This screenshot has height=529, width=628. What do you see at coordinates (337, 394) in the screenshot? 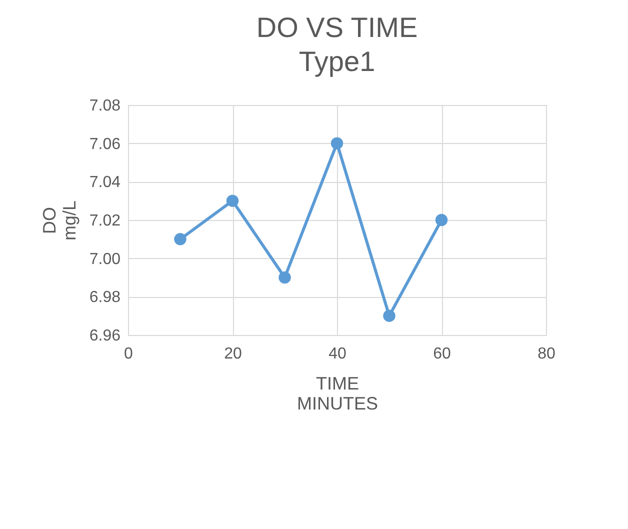
I see `x-axis-title: TIME MINUTES` at bounding box center [337, 394].